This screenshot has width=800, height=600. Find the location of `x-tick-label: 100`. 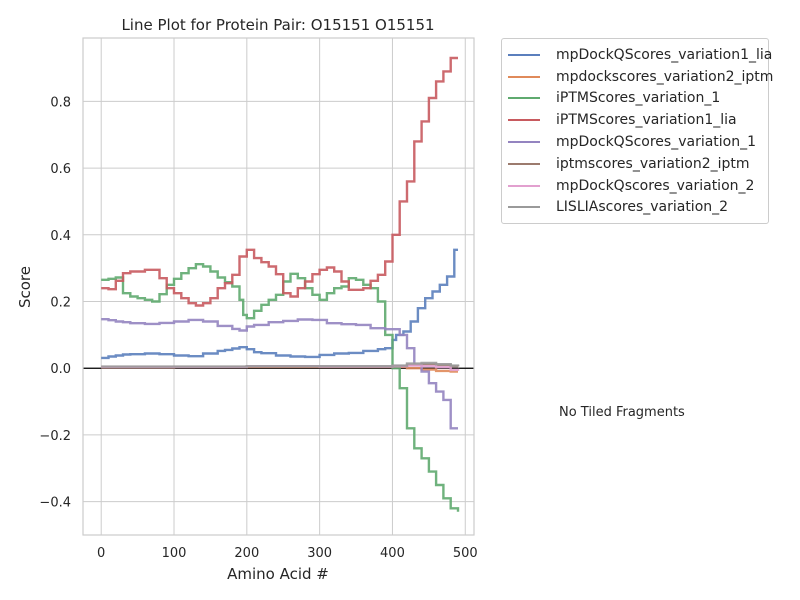

x-tick-label: 100 is located at coordinates (174, 553).